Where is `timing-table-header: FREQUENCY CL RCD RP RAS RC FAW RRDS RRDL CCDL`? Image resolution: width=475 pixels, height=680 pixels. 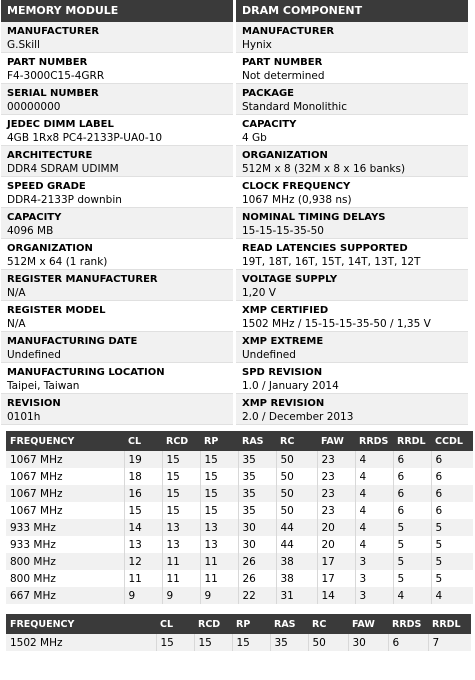
timing-table-header: FREQUENCY CL RCD RP RAS RC FAW RRDS RRDL CCDL is located at coordinates (239, 441).